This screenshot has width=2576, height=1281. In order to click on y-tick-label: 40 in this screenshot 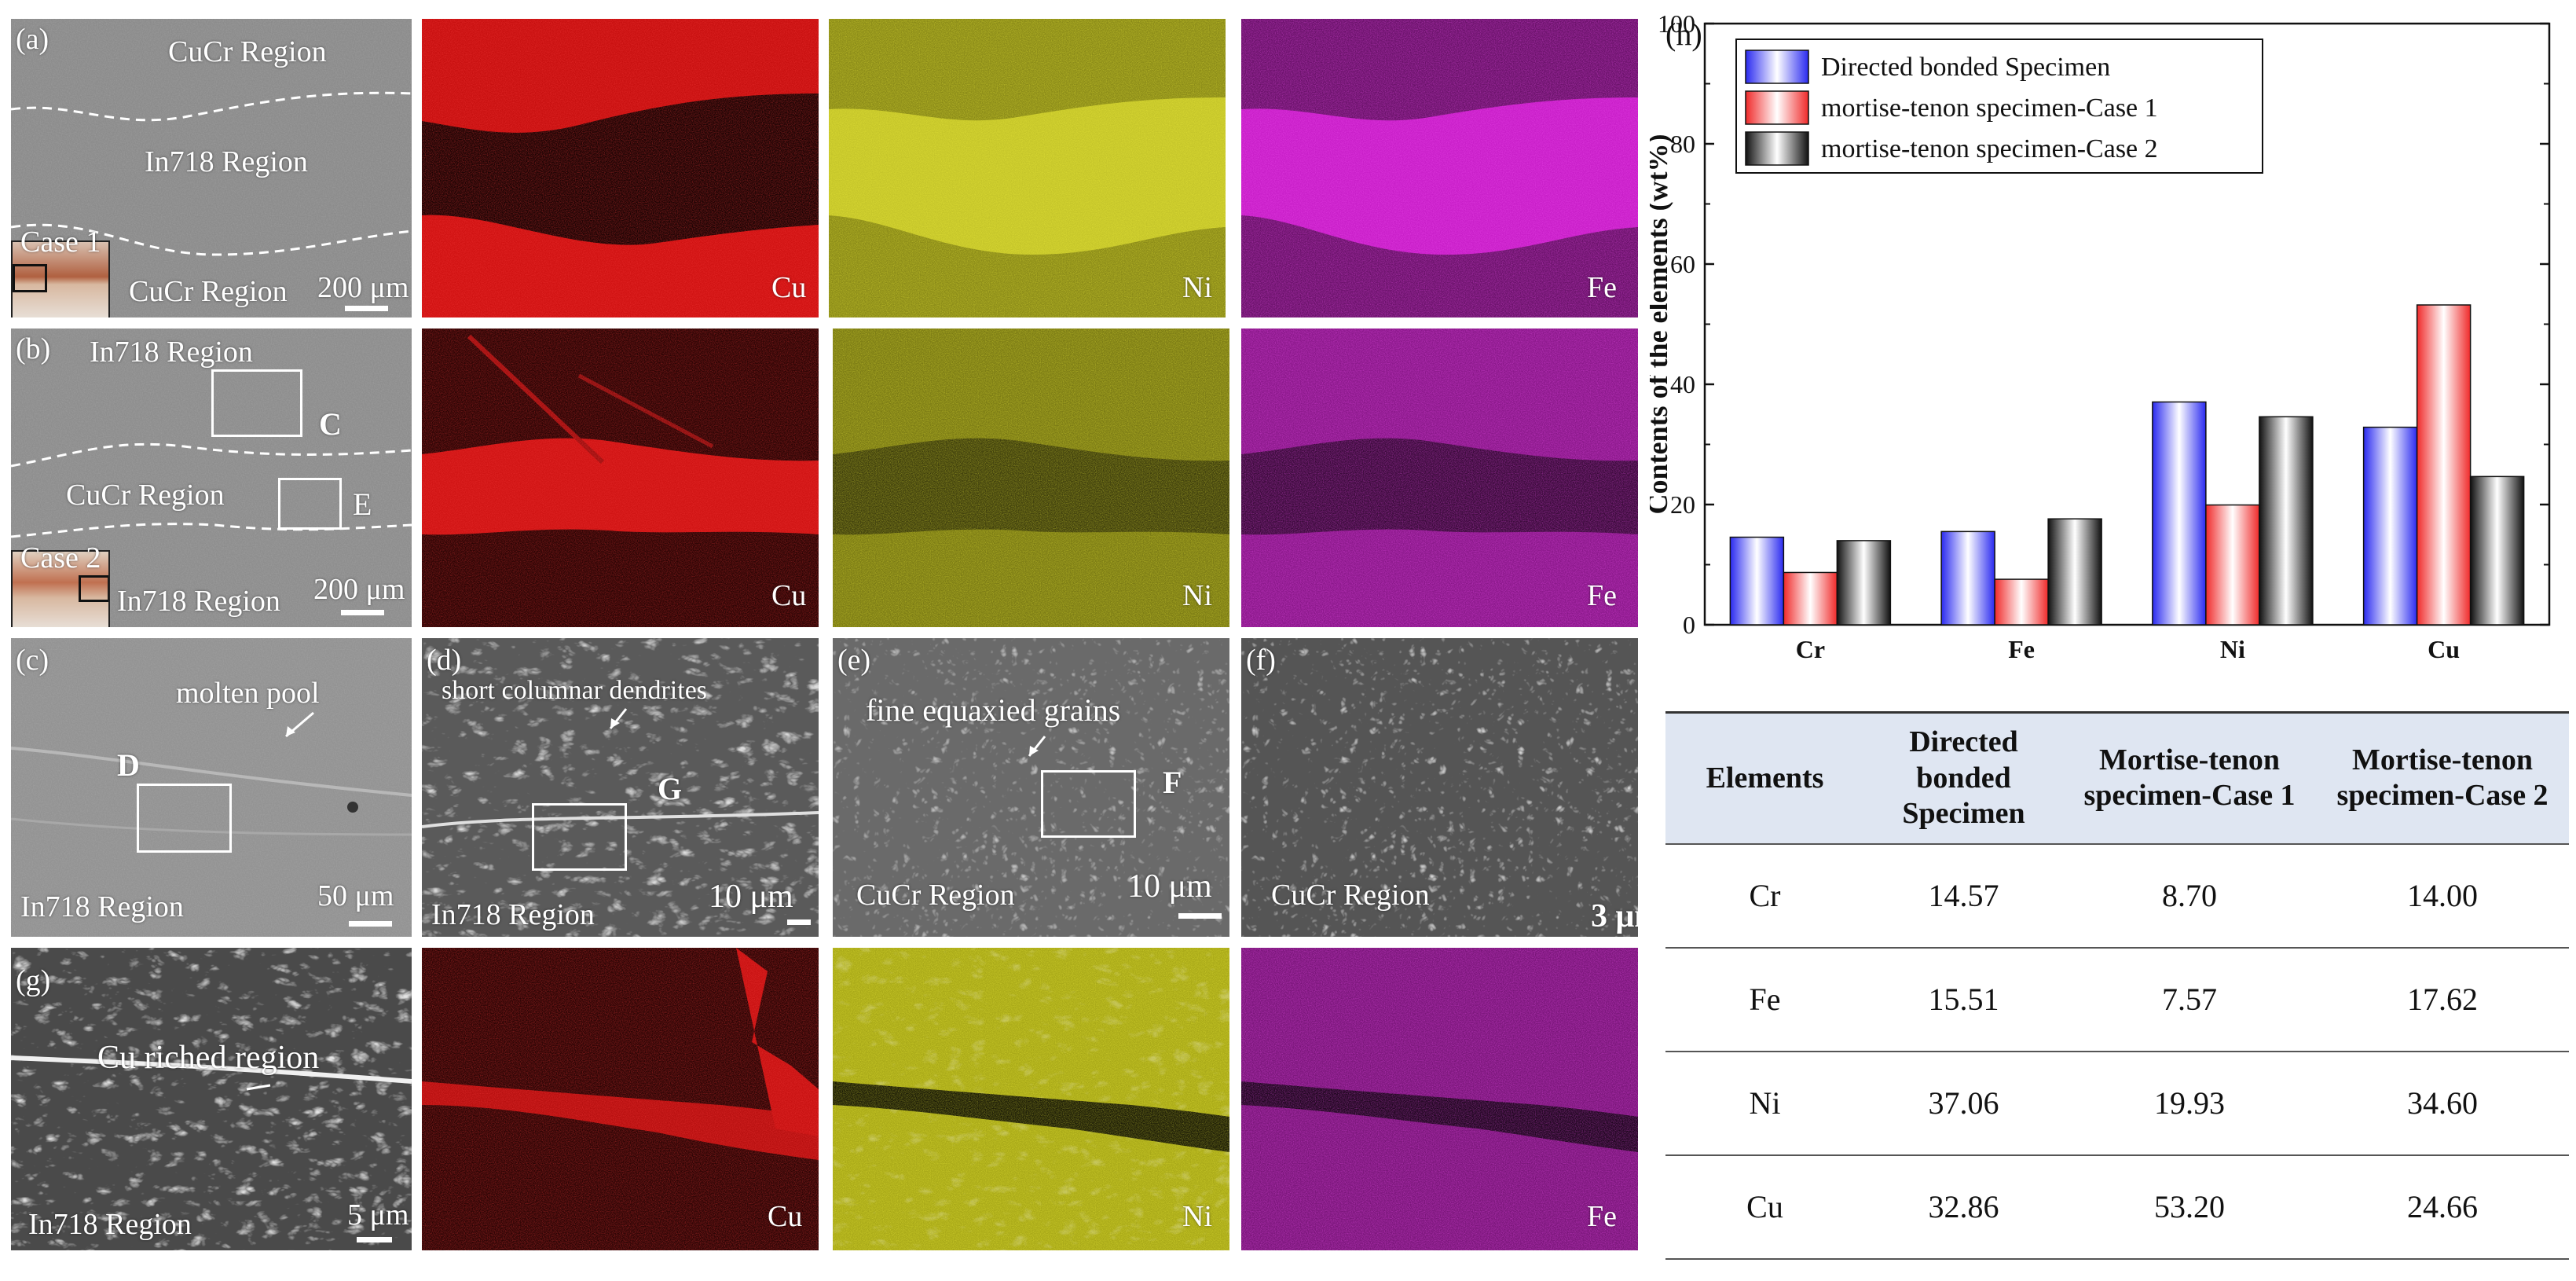, I will do `click(1682, 384)`.